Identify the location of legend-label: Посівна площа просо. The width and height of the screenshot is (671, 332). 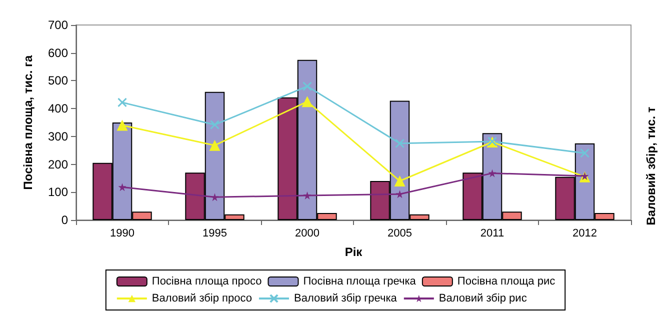
(207, 282).